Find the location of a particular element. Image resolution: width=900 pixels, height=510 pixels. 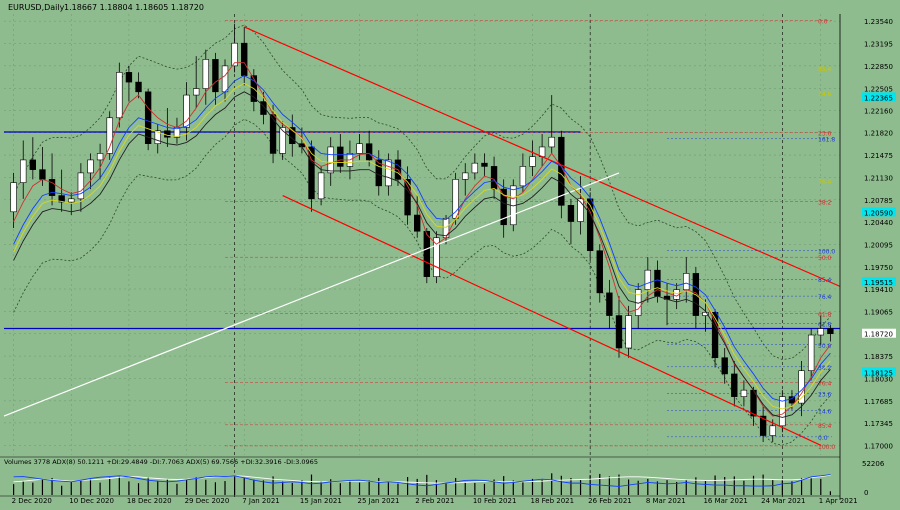

price-tick-label: 1.20785 is located at coordinates (878, 201).